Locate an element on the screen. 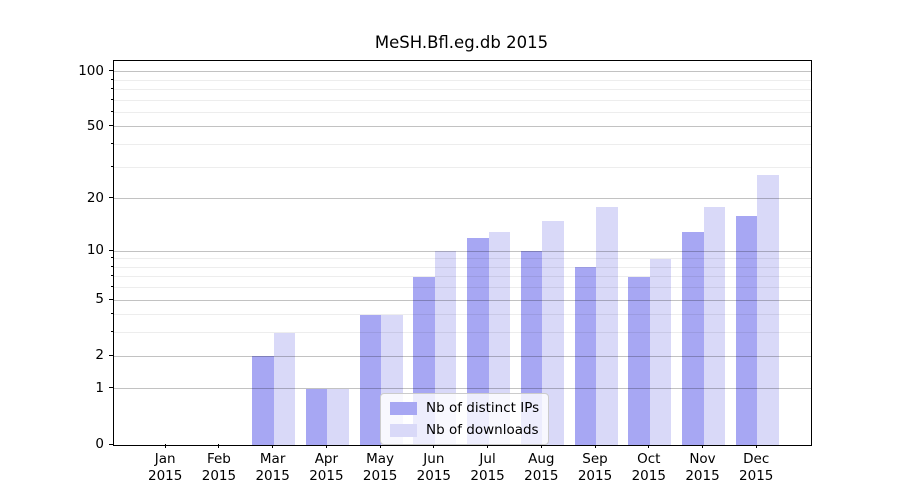 The width and height of the screenshot is (900, 500). y-tick-label: 0 is located at coordinates (99, 444).